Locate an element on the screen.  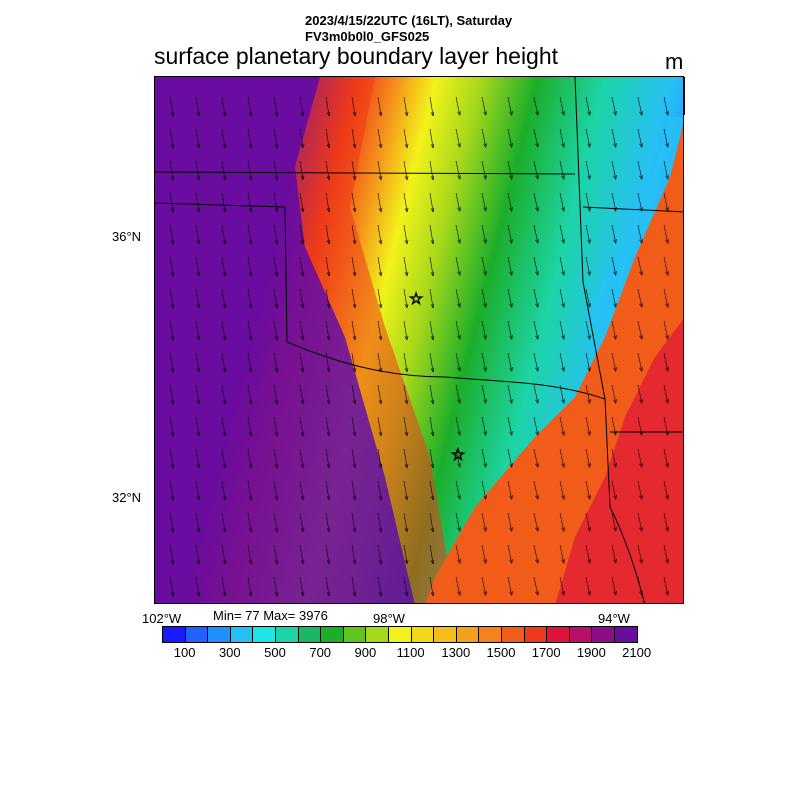
colorbar-tick-label: 1500 is located at coordinates (501, 652).